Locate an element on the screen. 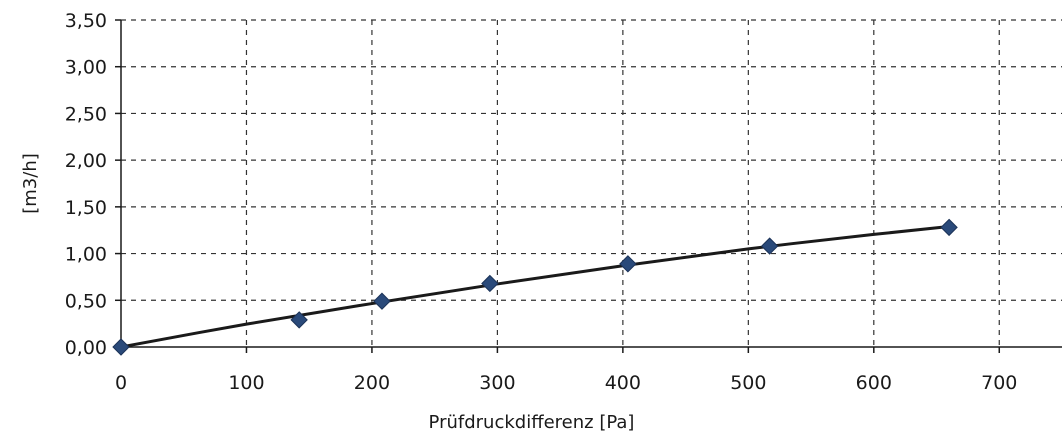  x-tick-label: 200 is located at coordinates (372, 383).